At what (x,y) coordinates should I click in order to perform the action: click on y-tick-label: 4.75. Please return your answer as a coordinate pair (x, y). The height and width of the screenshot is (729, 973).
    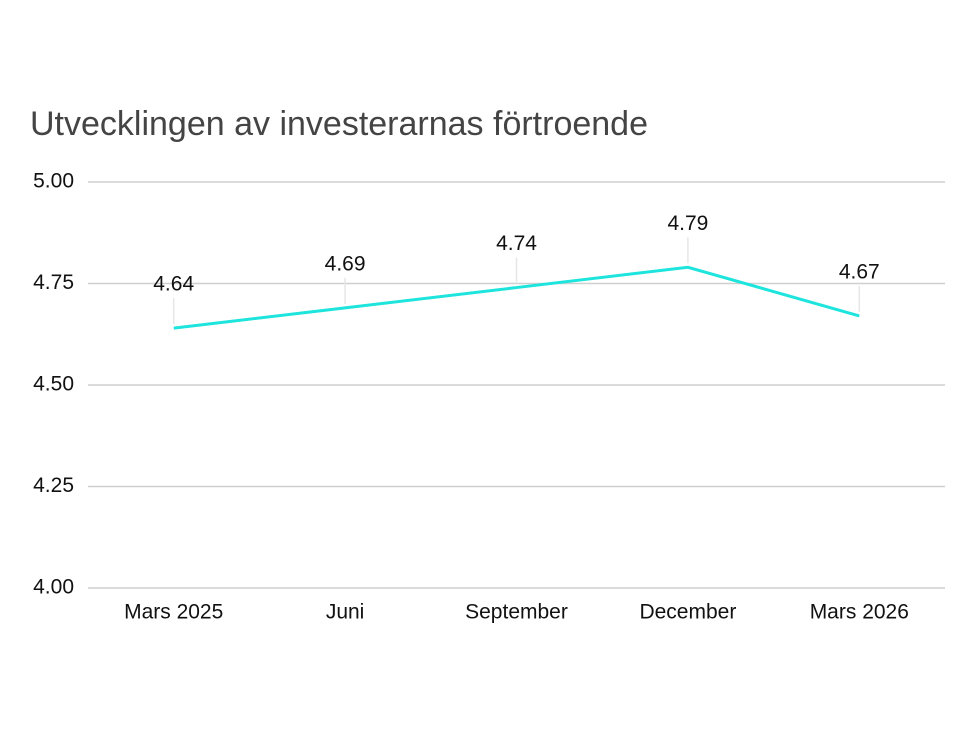
    Looking at the image, I should click on (53, 282).